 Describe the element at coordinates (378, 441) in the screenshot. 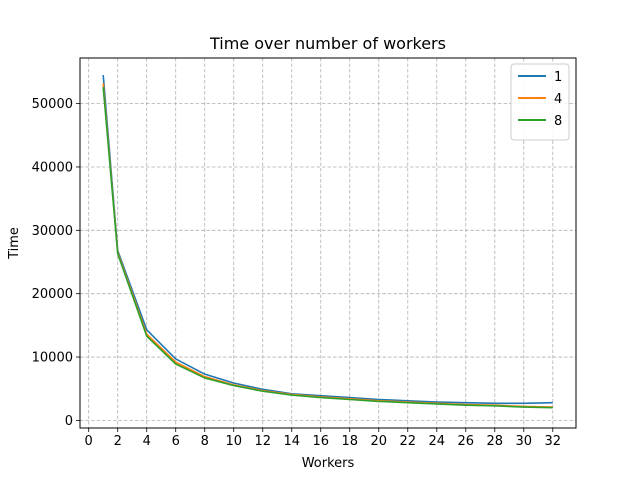

I see `x-tick-label: 20` at that location.